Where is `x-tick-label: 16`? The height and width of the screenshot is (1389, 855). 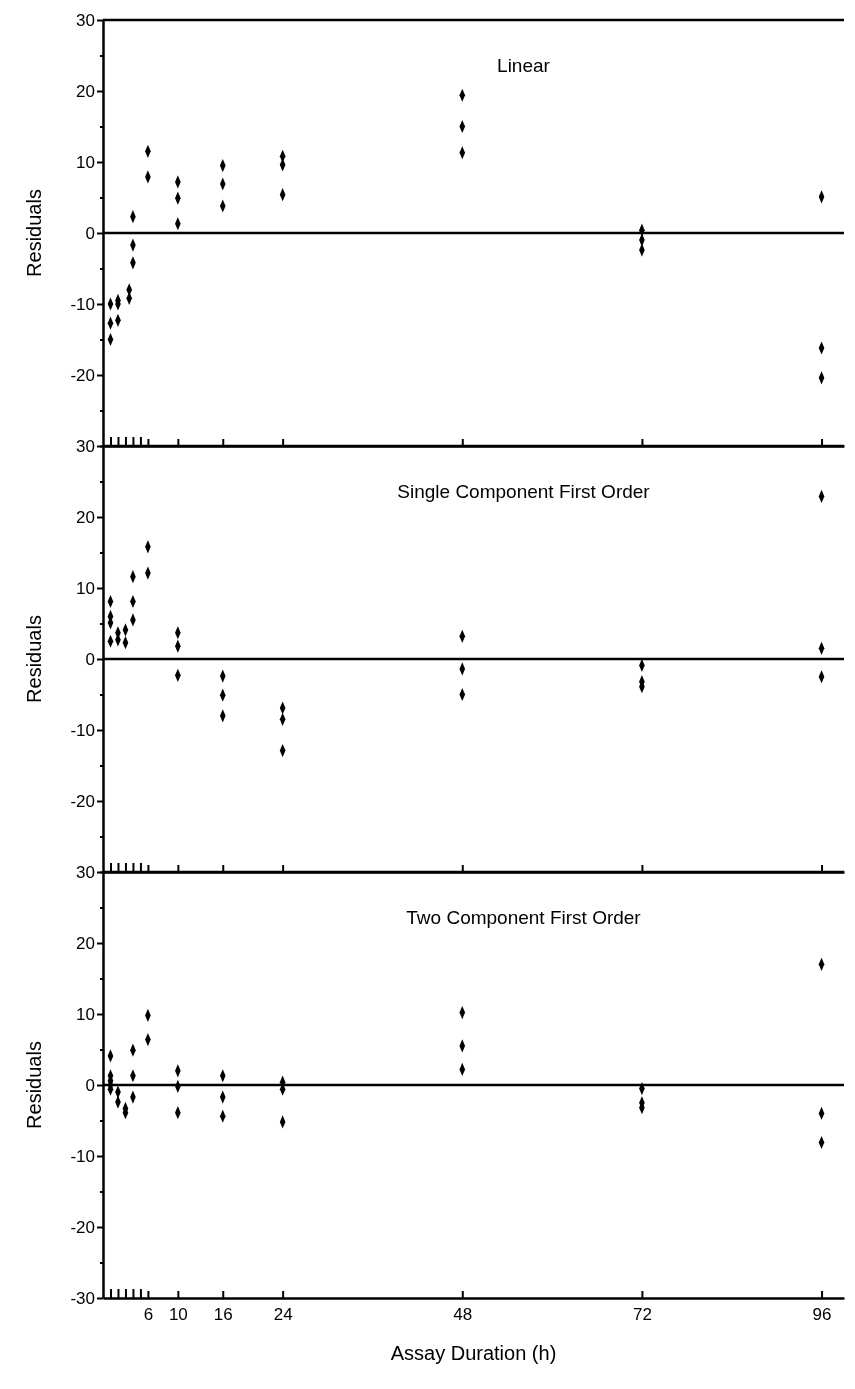
x-tick-label: 16 is located at coordinates (223, 1315).